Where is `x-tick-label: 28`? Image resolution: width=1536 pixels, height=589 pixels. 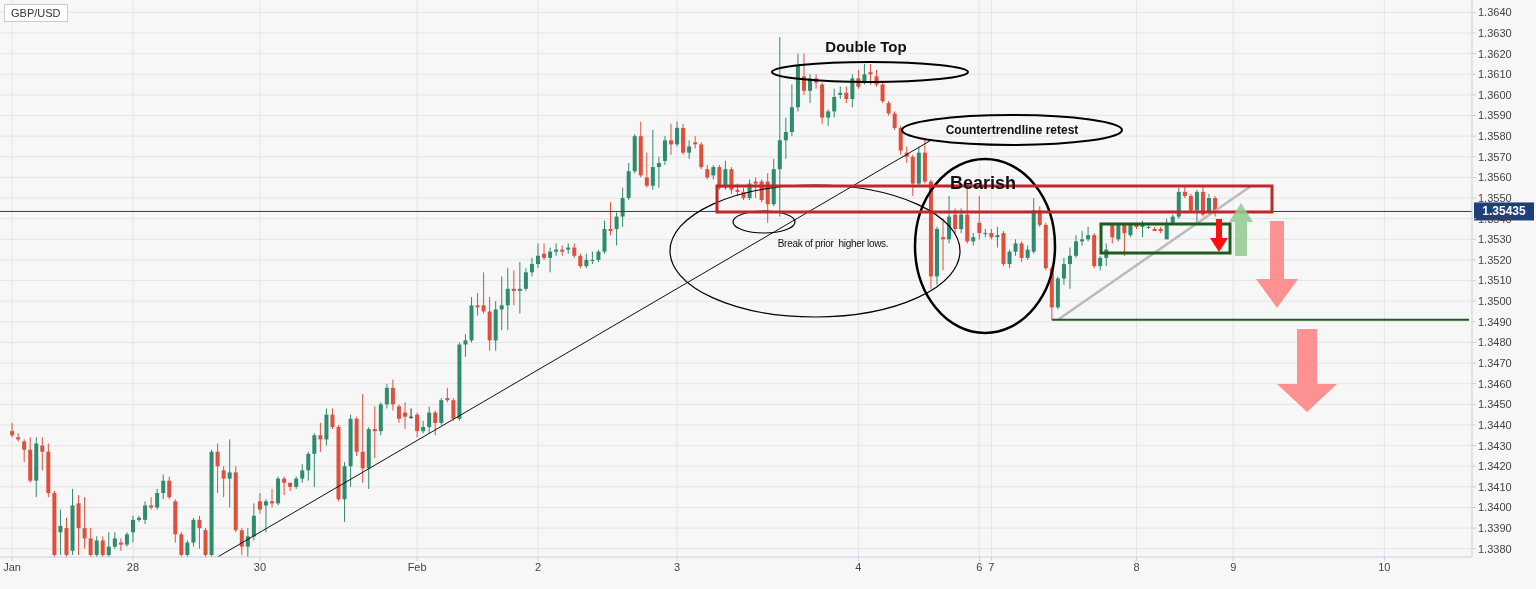
x-tick-label: 28 is located at coordinates (133, 566).